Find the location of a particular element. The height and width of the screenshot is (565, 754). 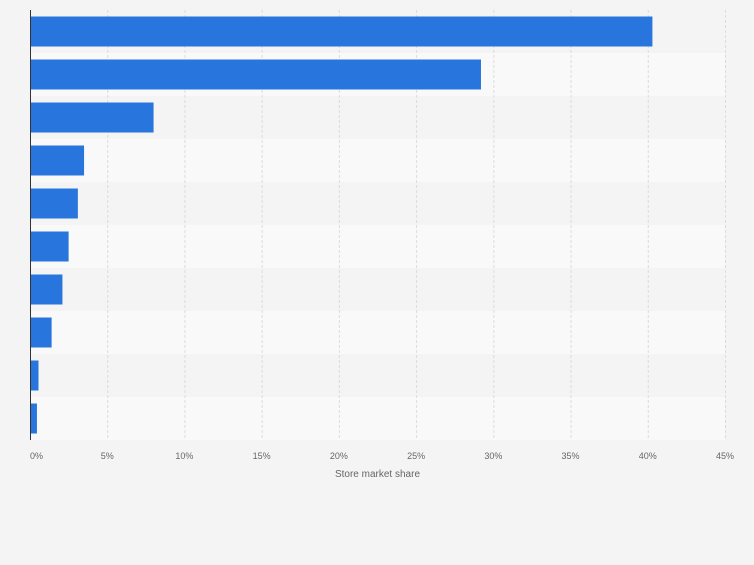

x-tick-label: 25% is located at coordinates (416, 456).